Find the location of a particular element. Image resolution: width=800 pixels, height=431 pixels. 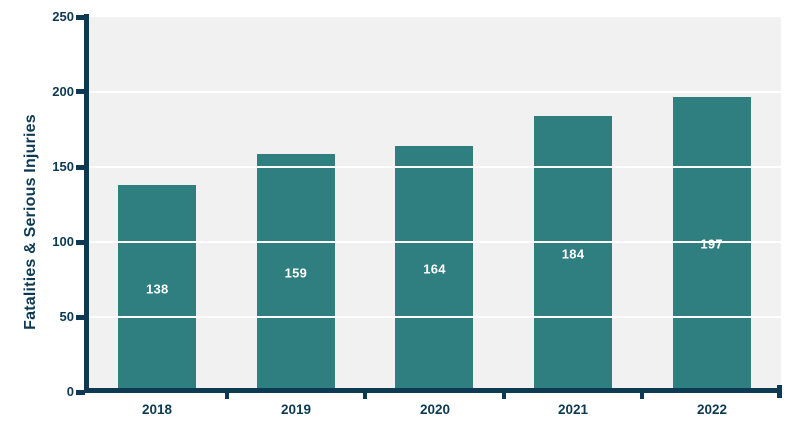

bar-value-label: 138 is located at coordinates (157, 288).